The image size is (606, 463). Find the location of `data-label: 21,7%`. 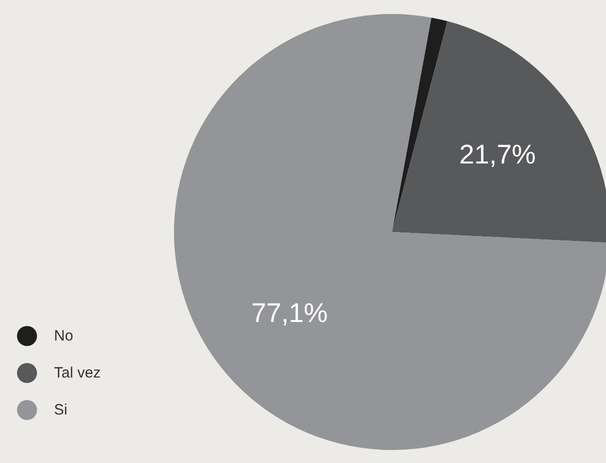

data-label: 21,7% is located at coordinates (497, 155).